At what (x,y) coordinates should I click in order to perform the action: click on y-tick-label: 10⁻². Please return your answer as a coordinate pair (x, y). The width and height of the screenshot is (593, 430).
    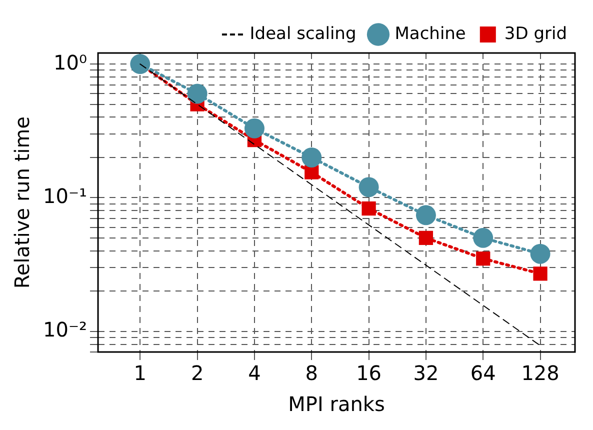
    Looking at the image, I should click on (65, 330).